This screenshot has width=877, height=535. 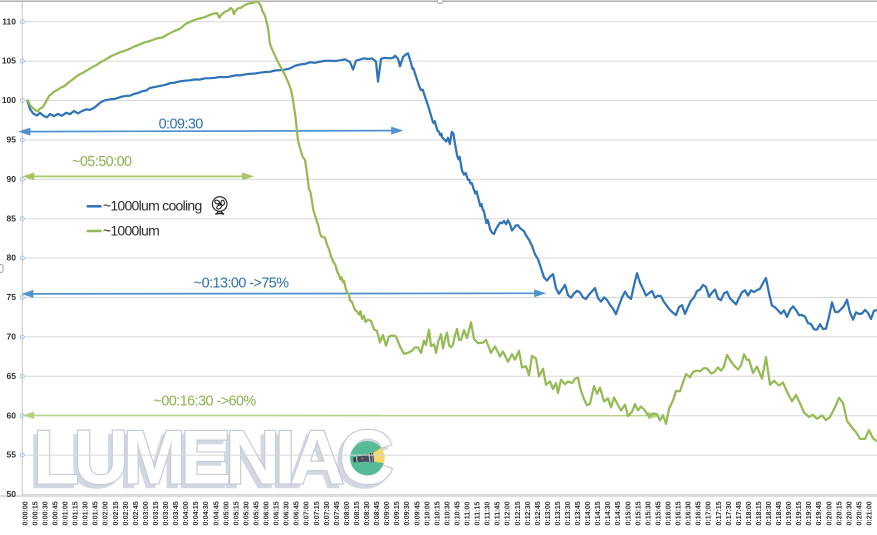 I want to click on svg-text: 0:11:15, so click(x=478, y=514).